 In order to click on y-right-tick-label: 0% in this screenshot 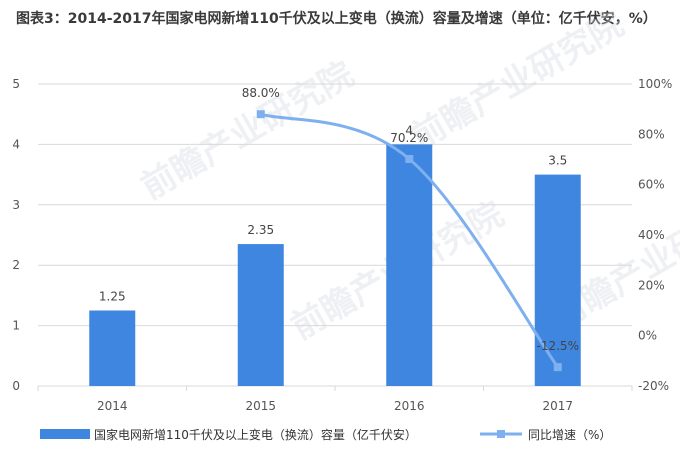, I will do `click(647, 336)`.